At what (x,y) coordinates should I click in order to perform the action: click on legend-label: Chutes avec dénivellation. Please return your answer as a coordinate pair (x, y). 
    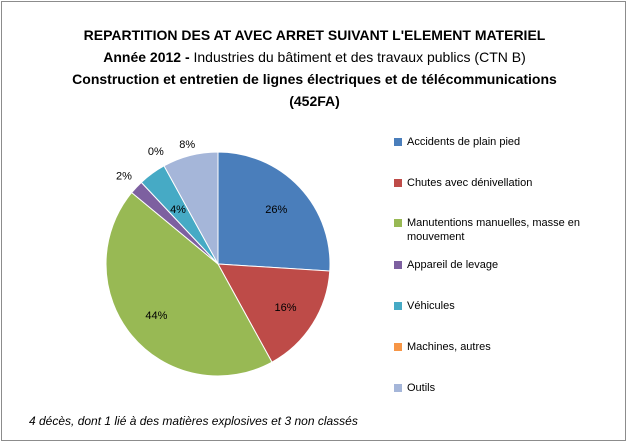
    Looking at the image, I should click on (470, 183).